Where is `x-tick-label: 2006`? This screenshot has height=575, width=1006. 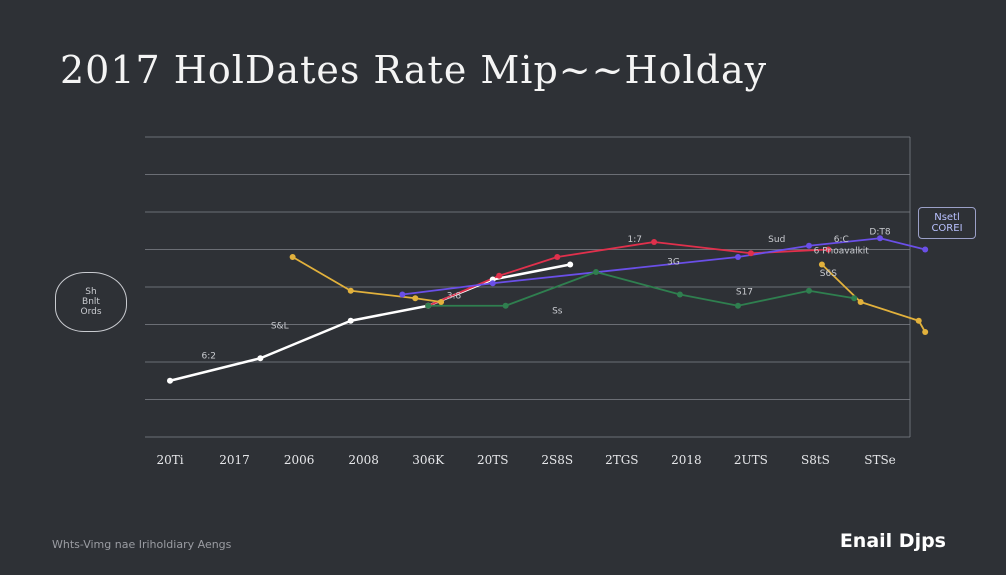
x-tick-label: 2006 is located at coordinates (299, 460).